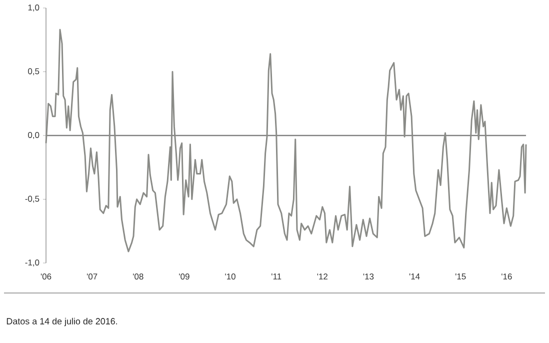  Describe the element at coordinates (322, 277) in the screenshot. I see `x-tick-label: '12` at that location.